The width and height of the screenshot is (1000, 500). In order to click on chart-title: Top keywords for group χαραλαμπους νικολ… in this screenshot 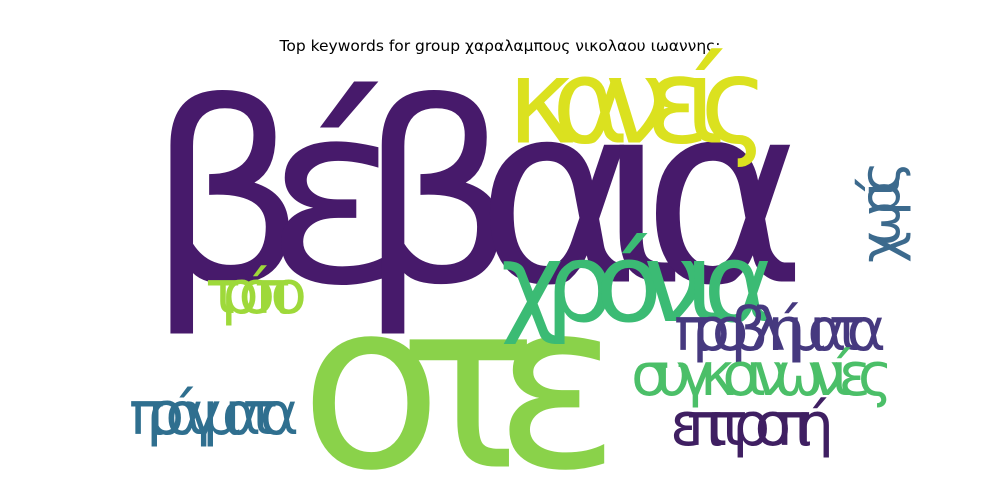, I will do `click(500, 46)`.